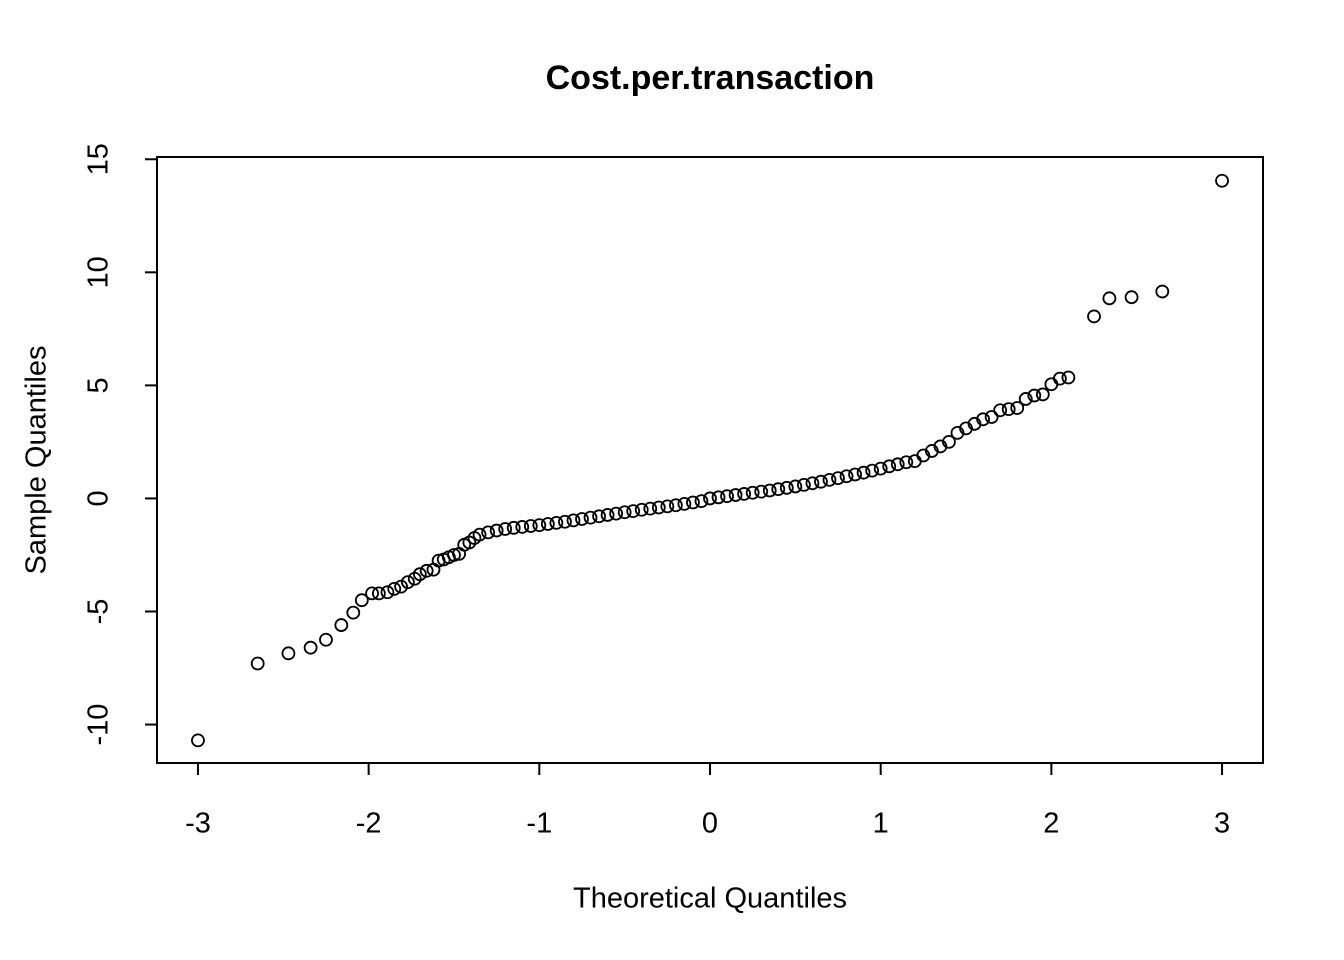 This screenshot has height=960, width=1344. Describe the element at coordinates (37, 460) in the screenshot. I see `y-axis-label: Sample Quantiles` at that location.